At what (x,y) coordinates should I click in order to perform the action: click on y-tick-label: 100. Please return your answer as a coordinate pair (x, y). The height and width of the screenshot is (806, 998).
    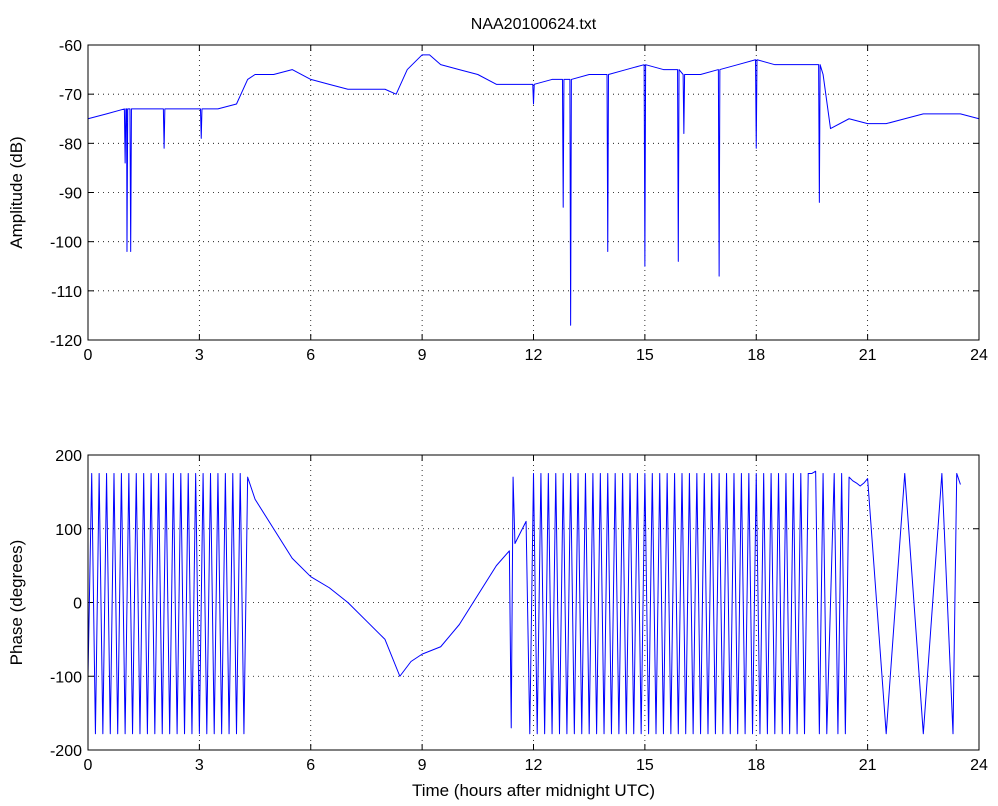
    Looking at the image, I should click on (68, 530).